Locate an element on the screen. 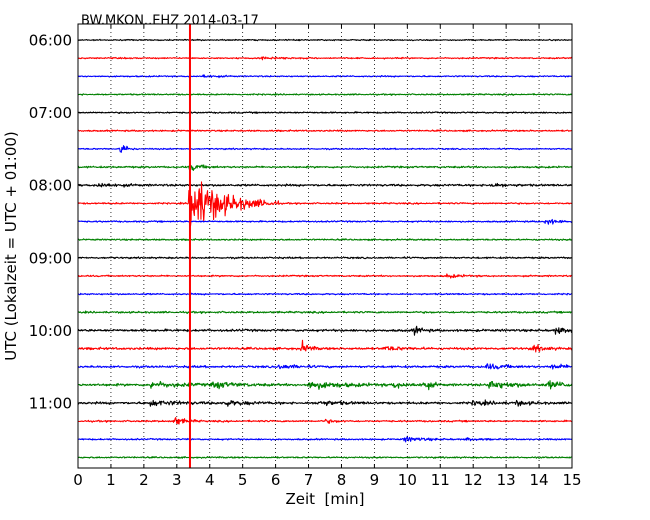 Image resolution: width=650 pixels, height=520 pixels. y-tick-label: 10:00 is located at coordinates (50, 331).